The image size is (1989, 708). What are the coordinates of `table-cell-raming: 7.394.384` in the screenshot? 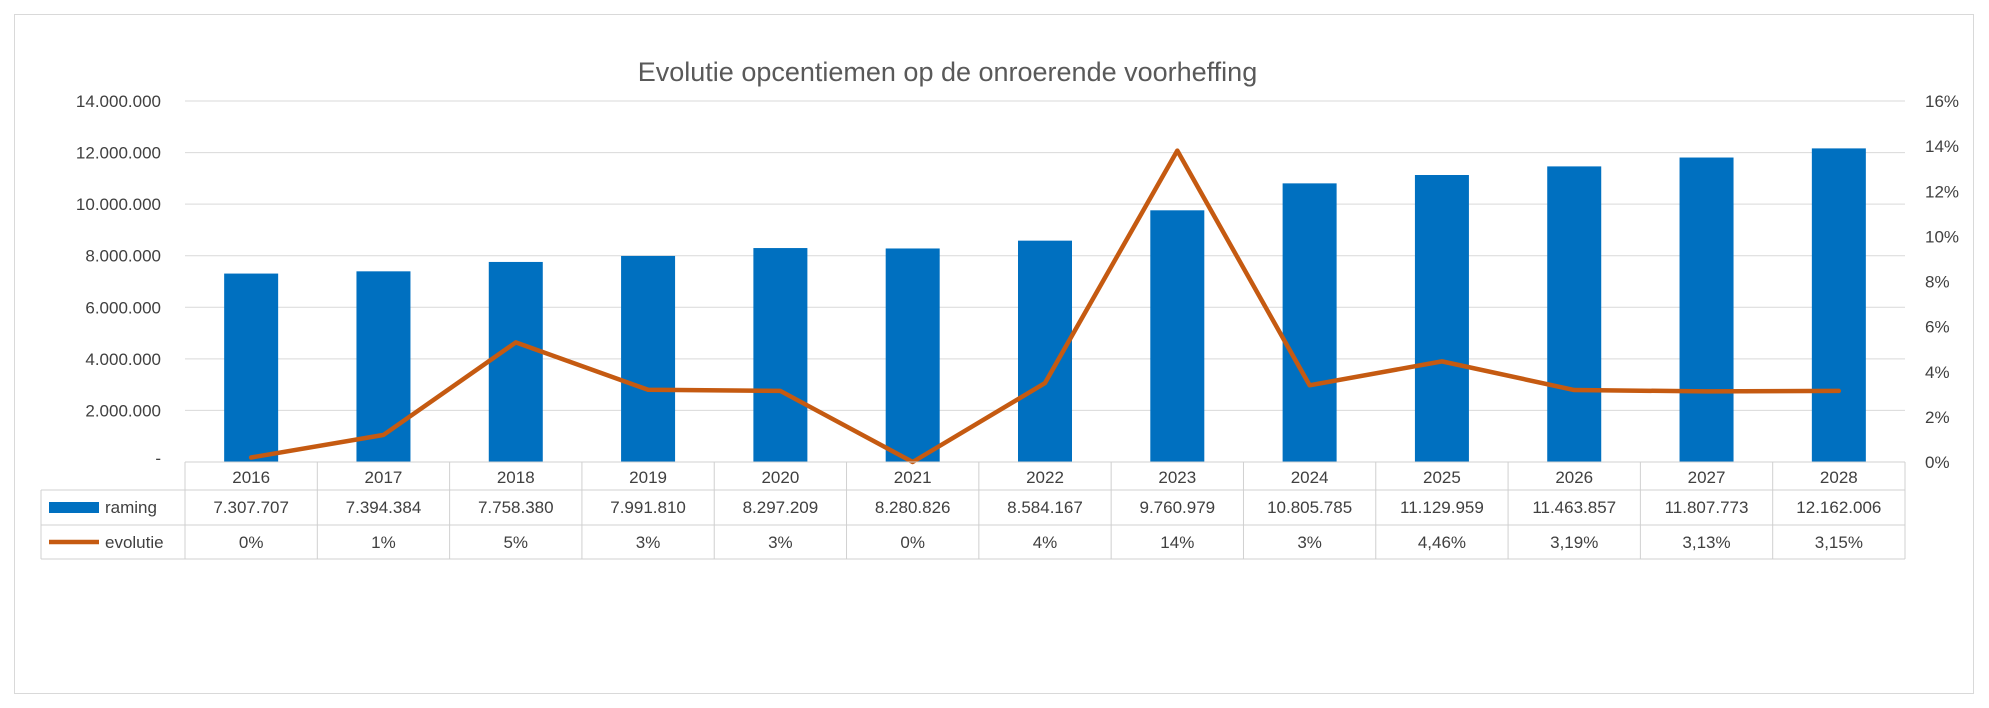 It's located at (384, 507).